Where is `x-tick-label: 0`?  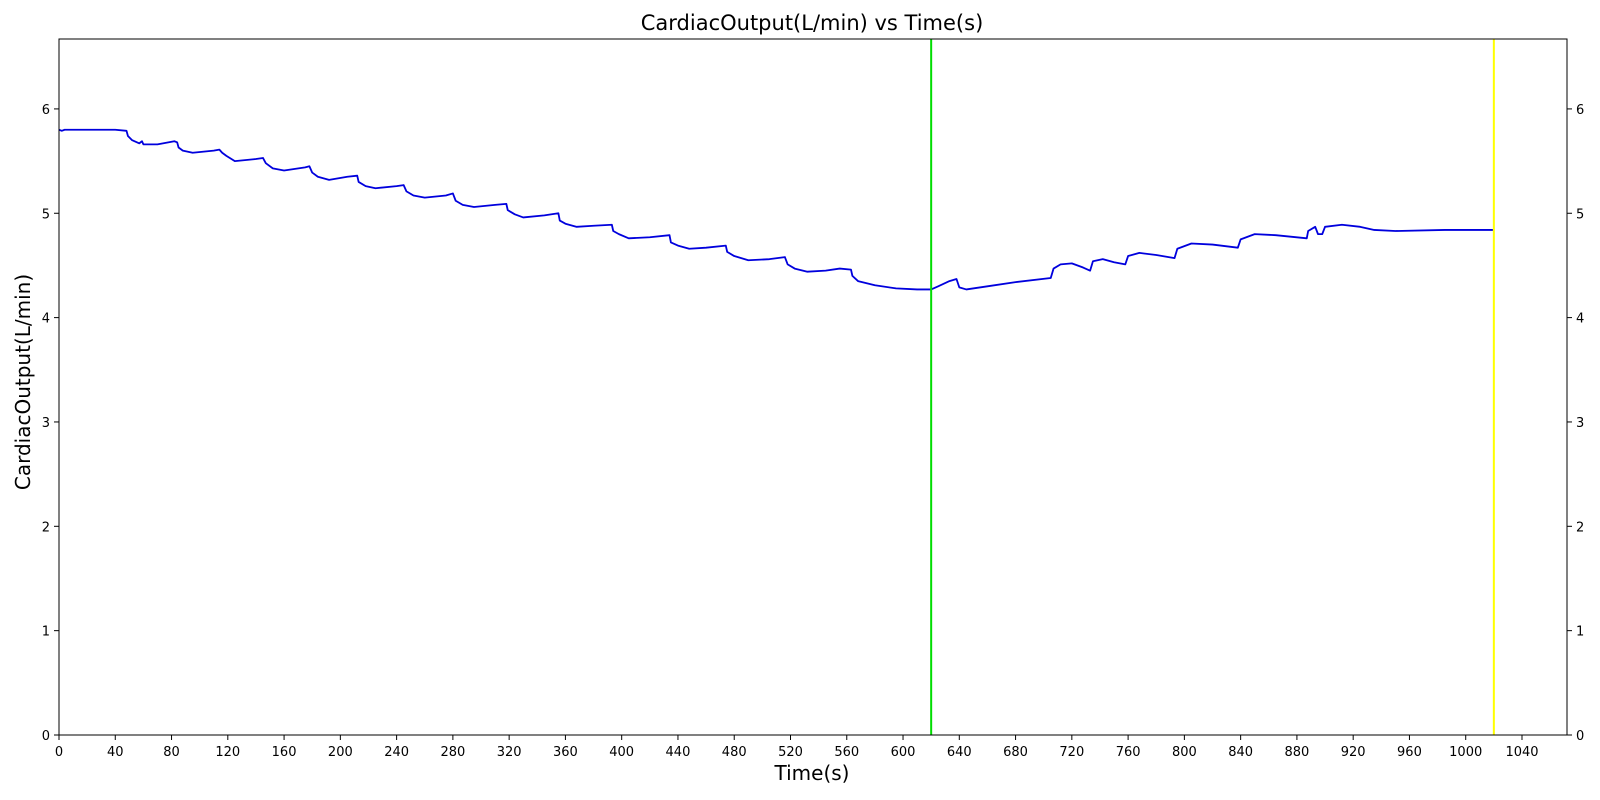 x-tick-label: 0 is located at coordinates (59, 752).